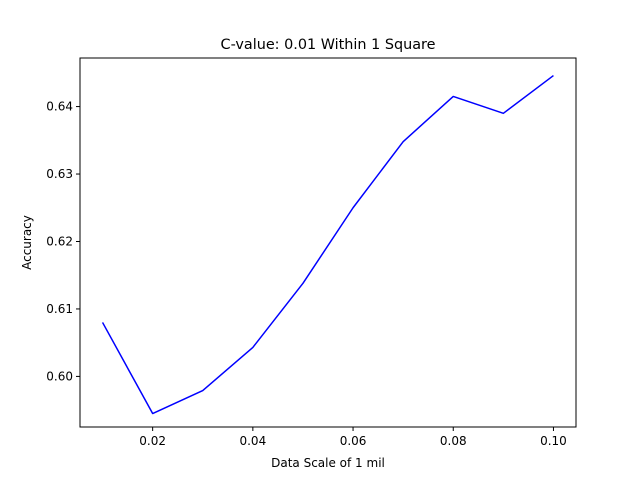 The height and width of the screenshot is (480, 640). I want to click on x-axis-label: Data Scale of 1 mil, so click(328, 463).